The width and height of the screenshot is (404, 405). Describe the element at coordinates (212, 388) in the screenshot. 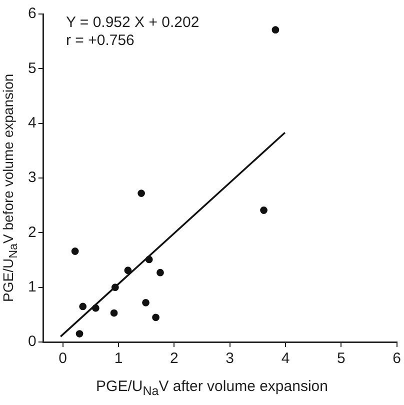

I see `x-axis-title: PGE/U$_{Na}$V after volume expansion` at that location.